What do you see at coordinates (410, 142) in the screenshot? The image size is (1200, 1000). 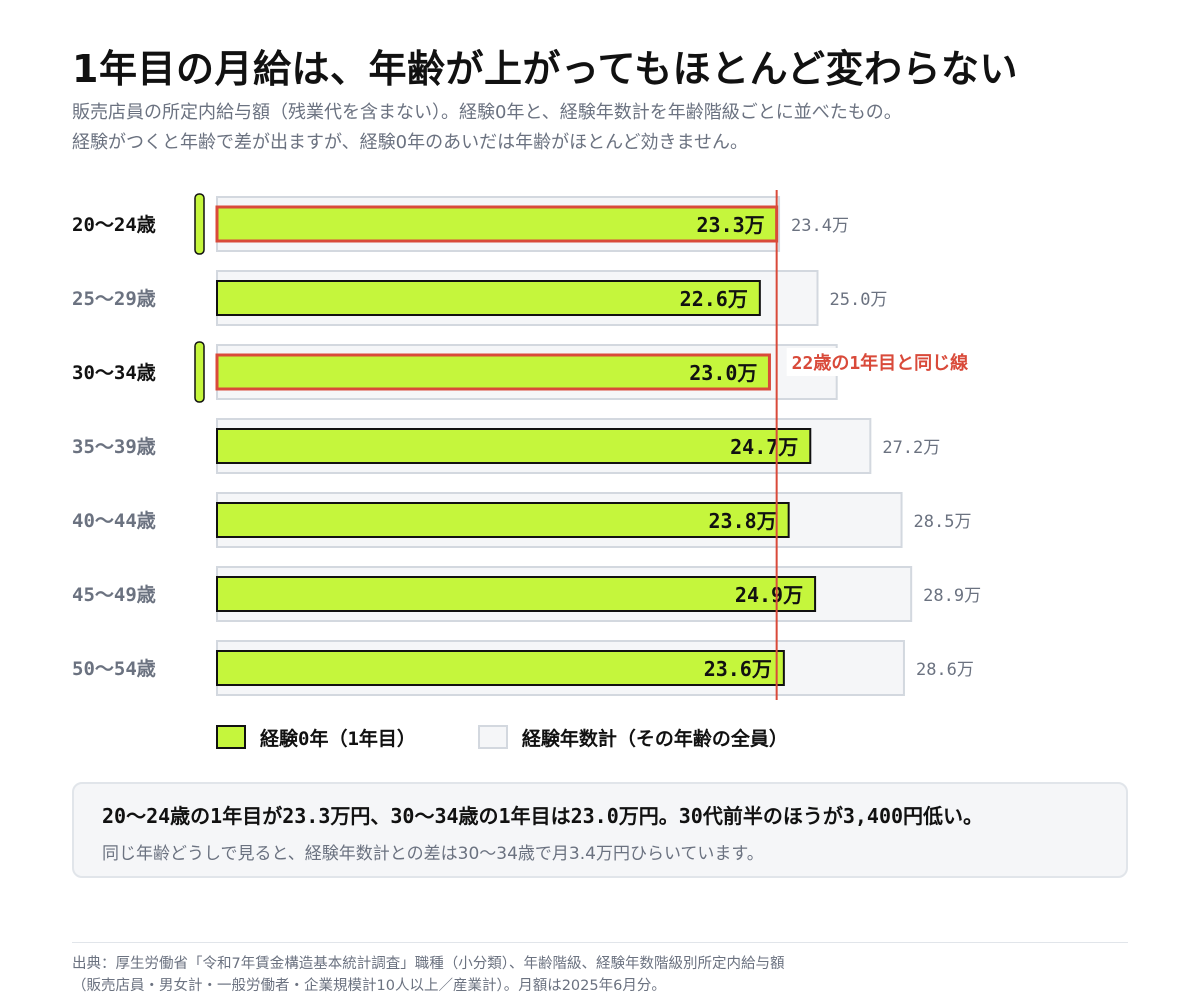 I see `subtitle-line-2: 経験がつくと年齢で差が出ますが、経験0年のあいだは年齢がほとんど効きません。` at bounding box center [410, 142].